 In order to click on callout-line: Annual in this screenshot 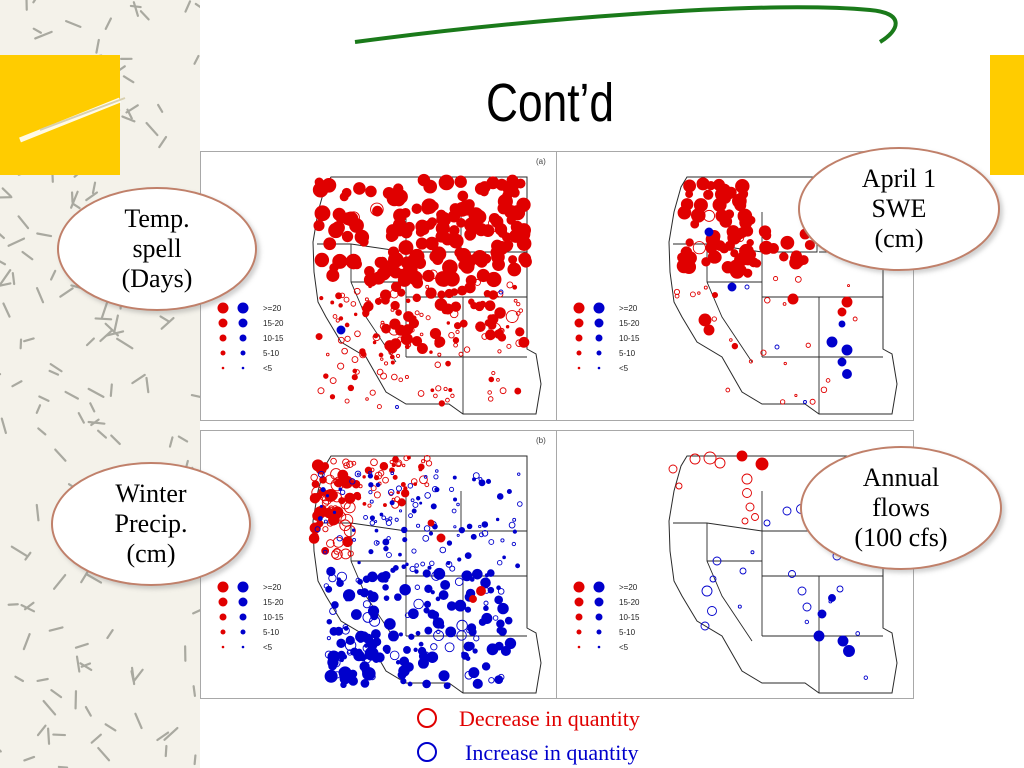, I will do `click(901, 478)`.